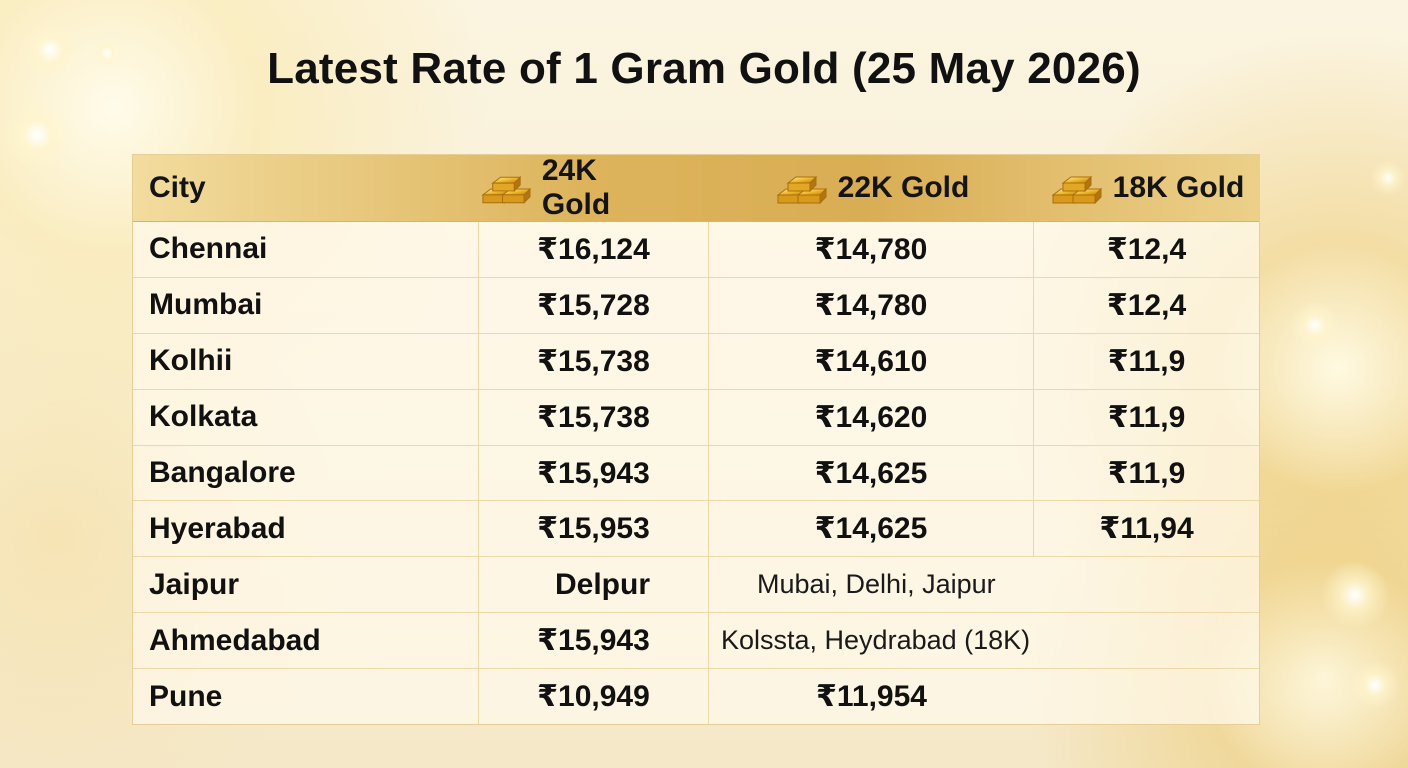 The height and width of the screenshot is (768, 1408). What do you see at coordinates (594, 249) in the screenshot?
I see `rate-24k-cell: ₹16,124` at bounding box center [594, 249].